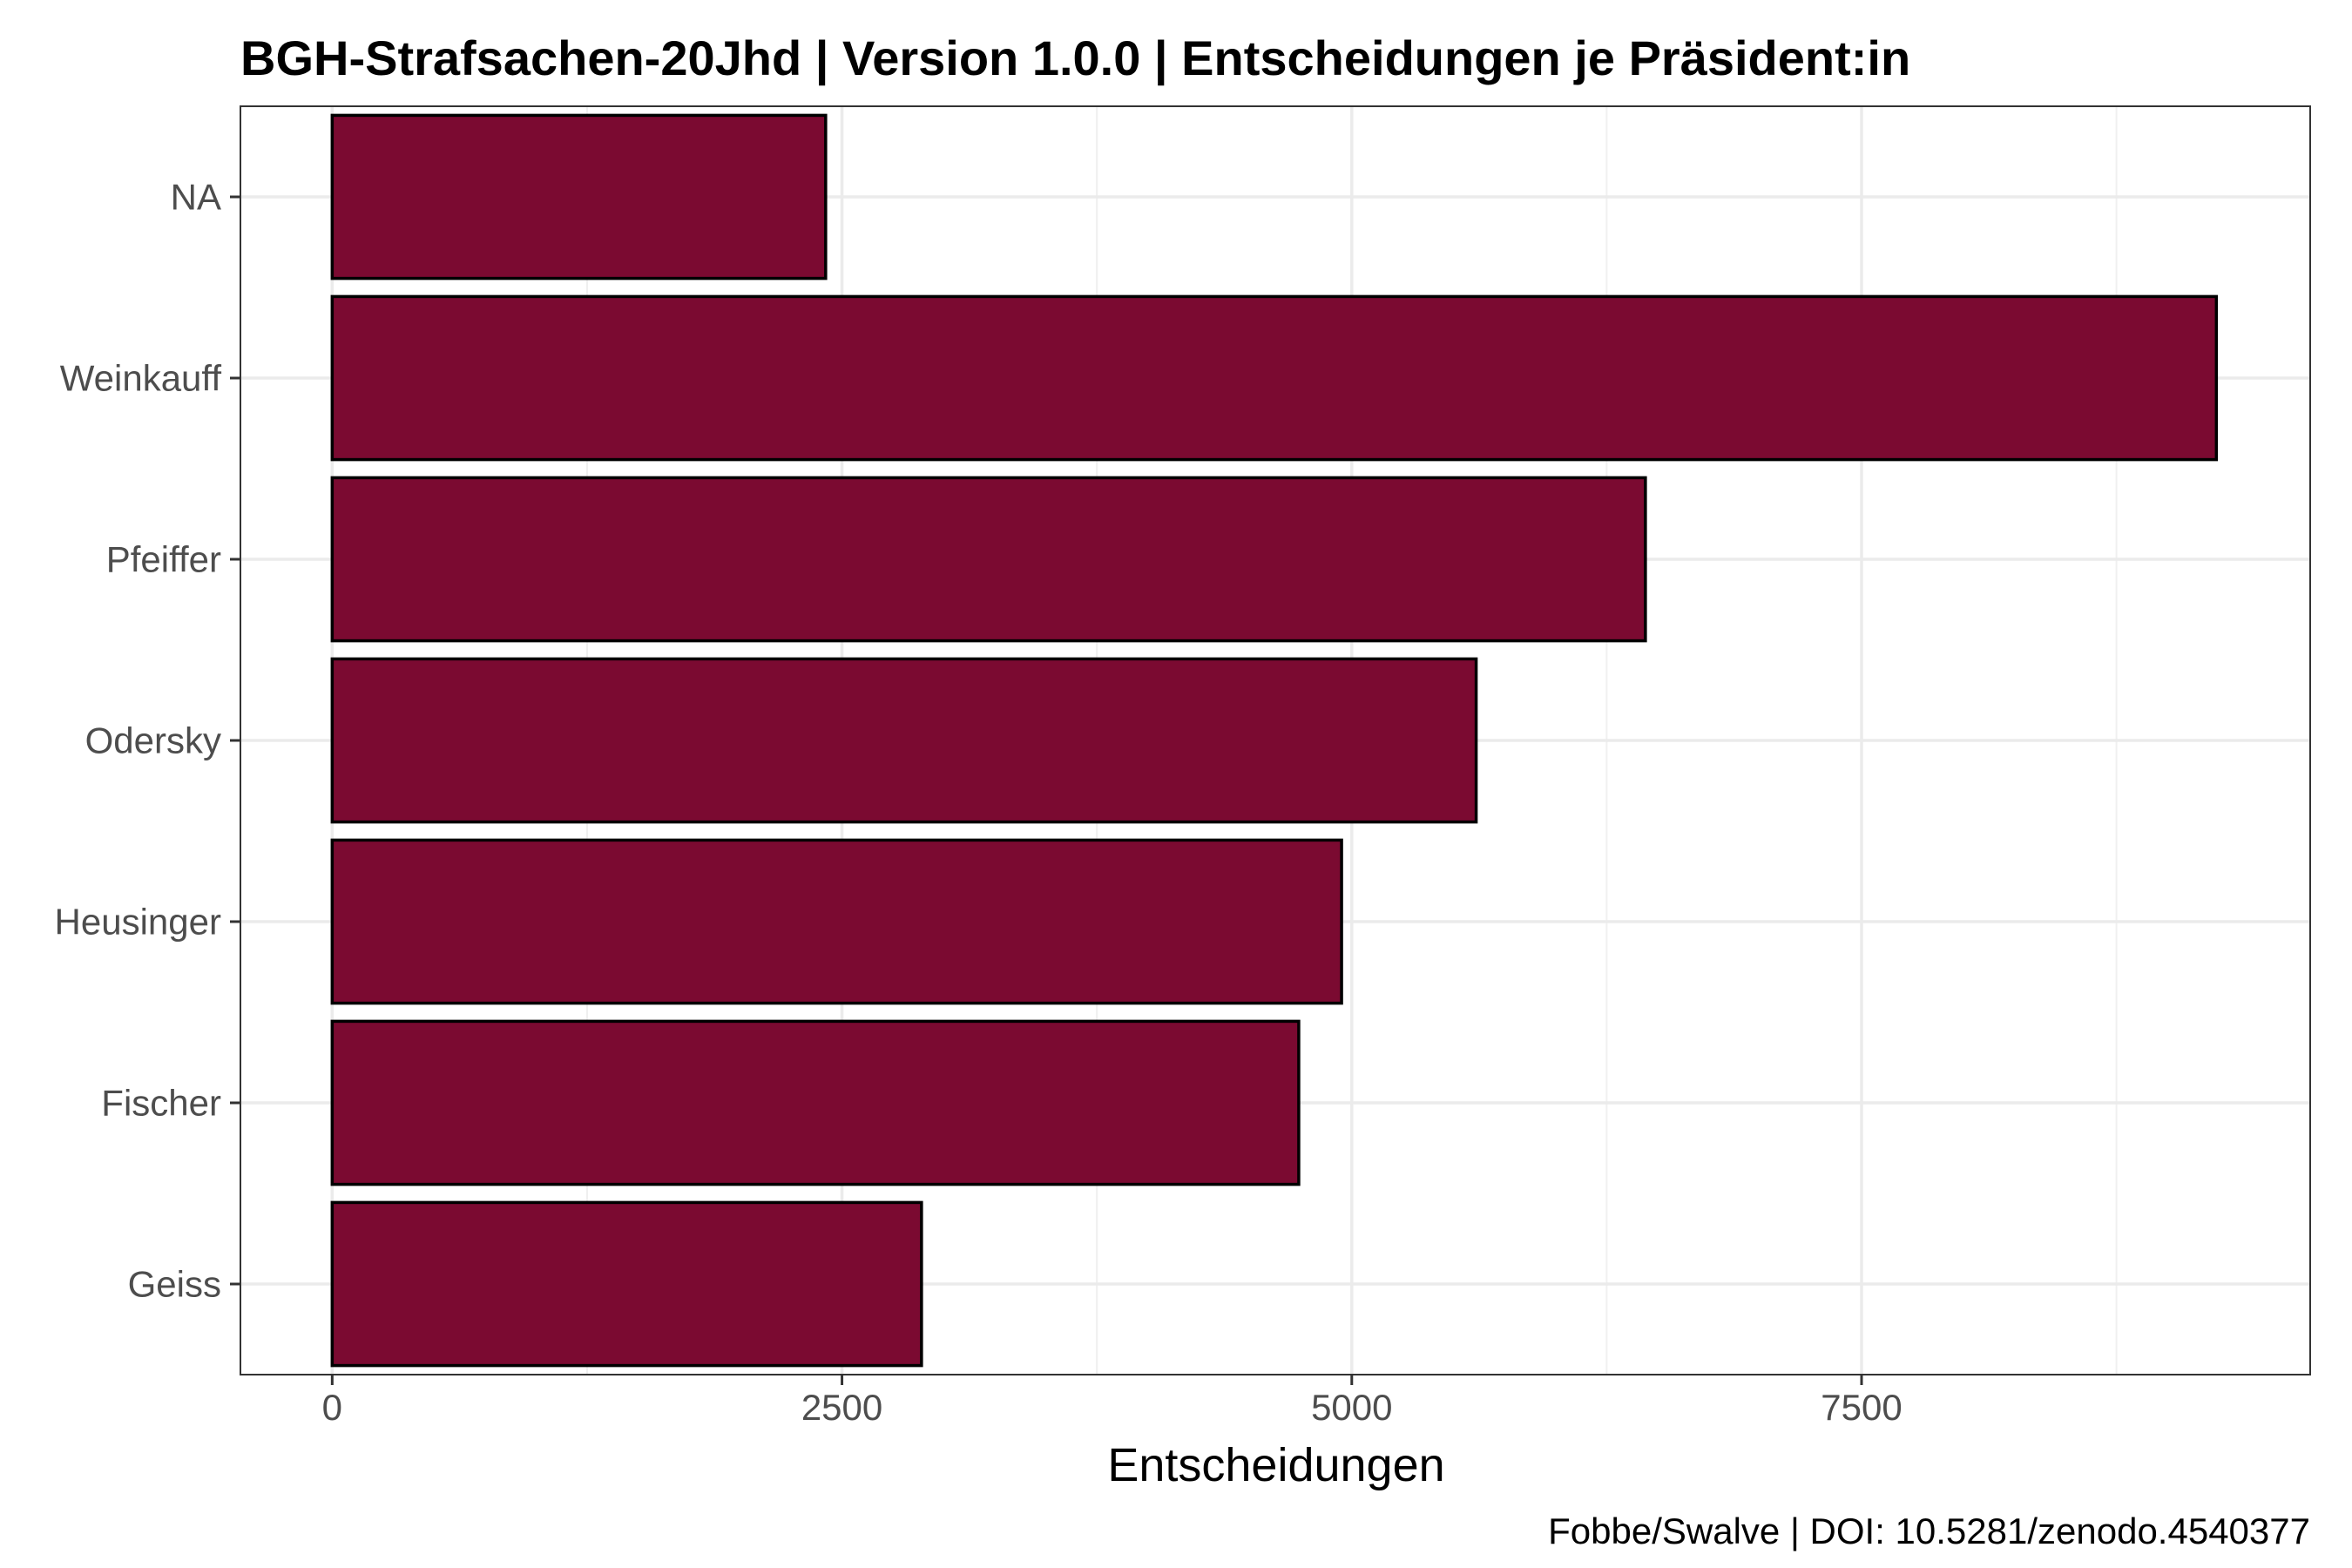 This screenshot has width=2352, height=1568. Describe the element at coordinates (153, 741) in the screenshot. I see `y-tick-label: Odersky` at that location.